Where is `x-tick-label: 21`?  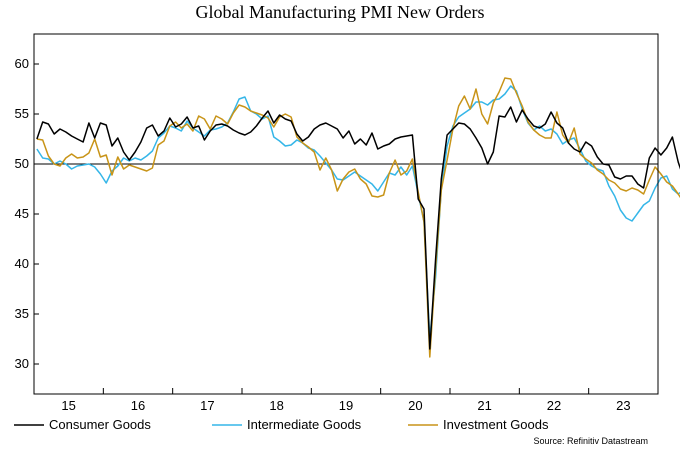
x-tick-label: 21 is located at coordinates (484, 405).